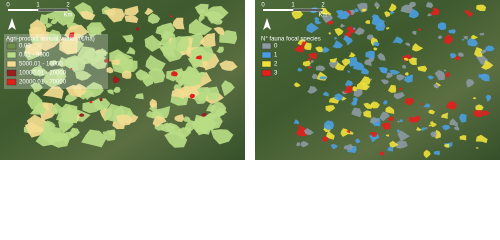 This screenshot has width=500, height=240. I want to click on scale-bar, so click(278, 10).